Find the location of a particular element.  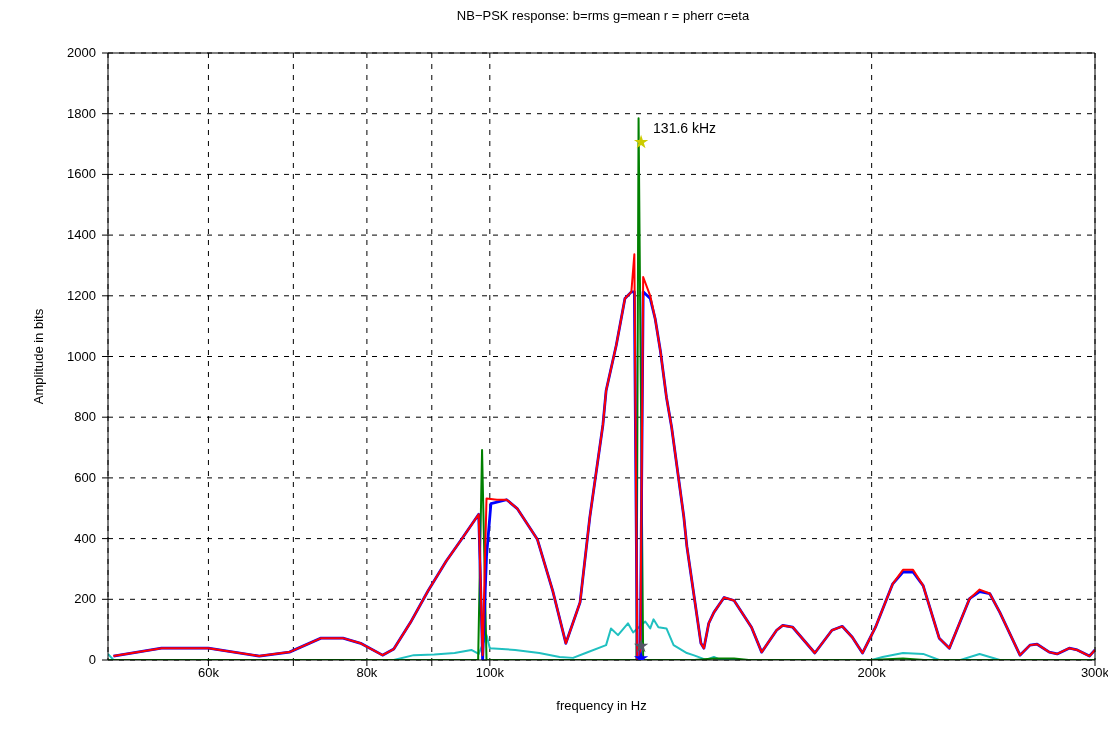

chart-title: NB−PSK response: b=rms g=mean r = pherr c=eta is located at coordinates (603, 16).